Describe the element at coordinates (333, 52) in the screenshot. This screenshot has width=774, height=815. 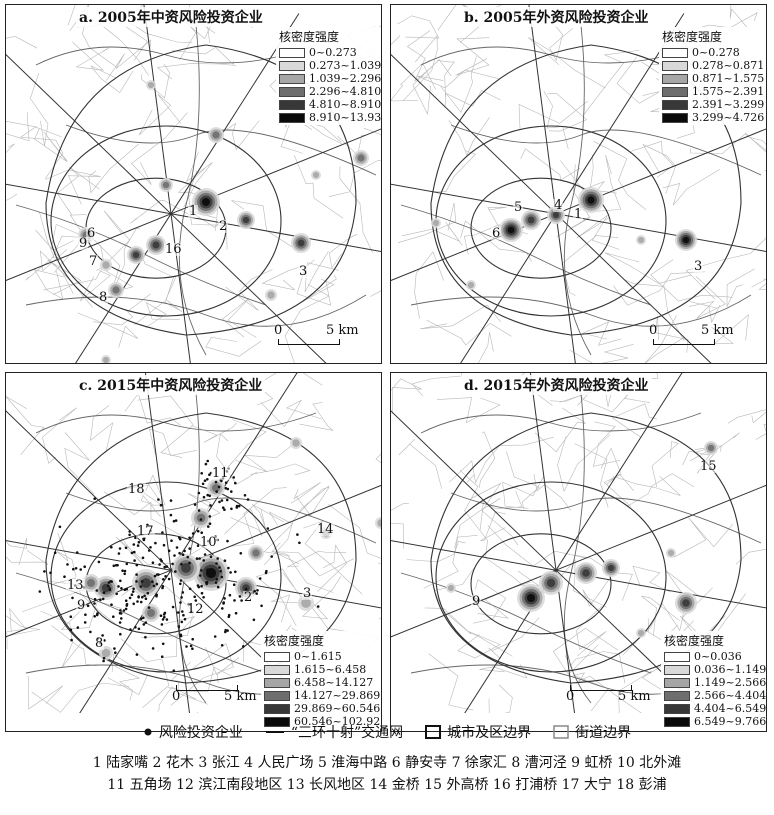
I see `legend-range: 0~0.273` at that location.